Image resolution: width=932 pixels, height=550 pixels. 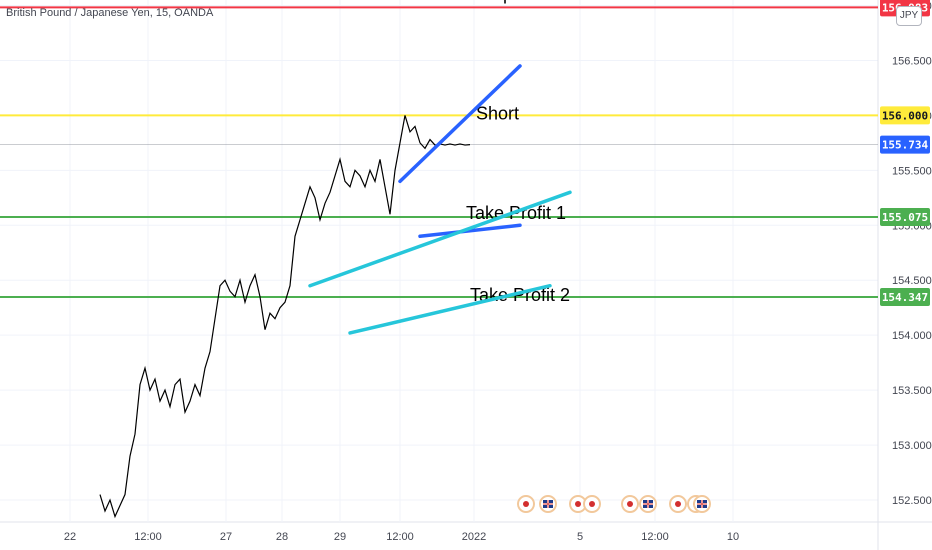 I want to click on event-markers, so click(x=614, y=504).